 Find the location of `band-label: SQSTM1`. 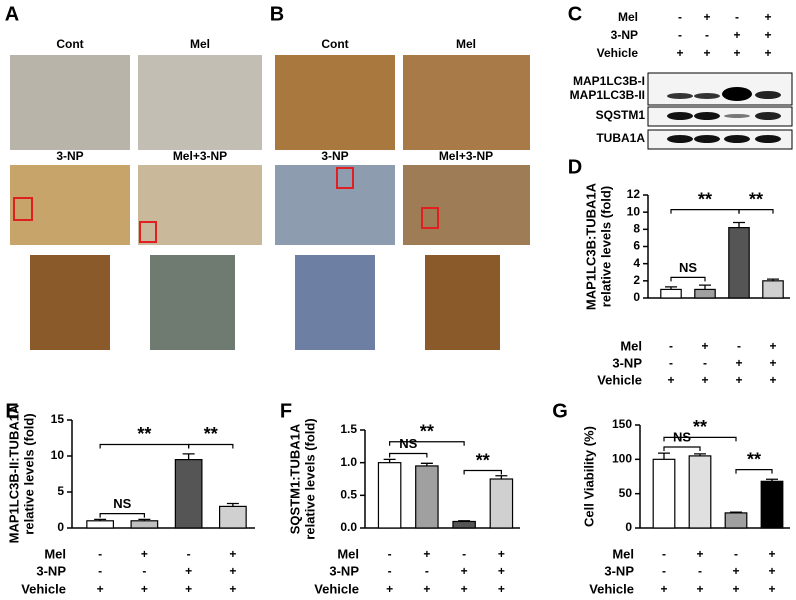

band-label: SQSTM1 is located at coordinates (621, 115).